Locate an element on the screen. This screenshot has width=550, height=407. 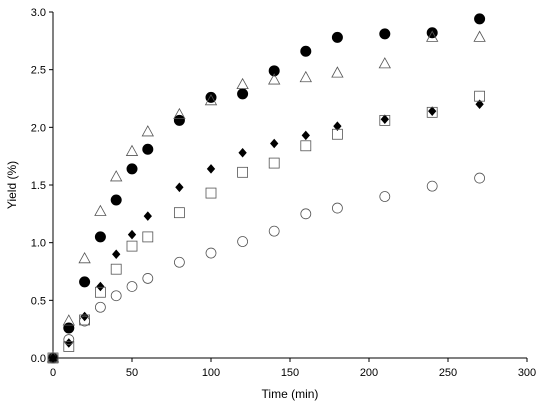
y-tick-label: 3.0 is located at coordinates (38, 13).